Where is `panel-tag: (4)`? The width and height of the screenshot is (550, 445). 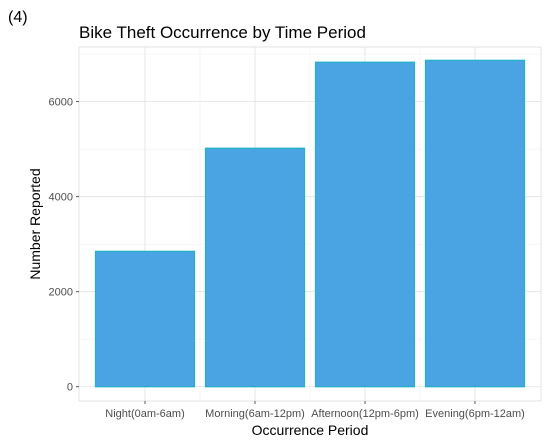 panel-tag: (4) is located at coordinates (18, 17).